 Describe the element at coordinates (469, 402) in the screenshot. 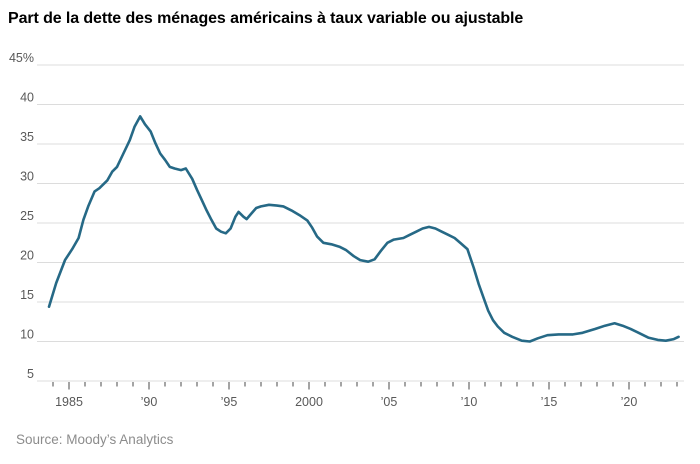

I see `x-axis-label-2010: ’10` at that location.